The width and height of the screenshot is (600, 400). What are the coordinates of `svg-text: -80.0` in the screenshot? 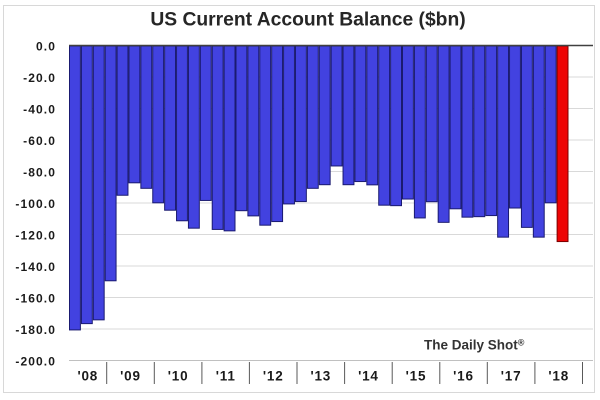 It's located at (39, 173).